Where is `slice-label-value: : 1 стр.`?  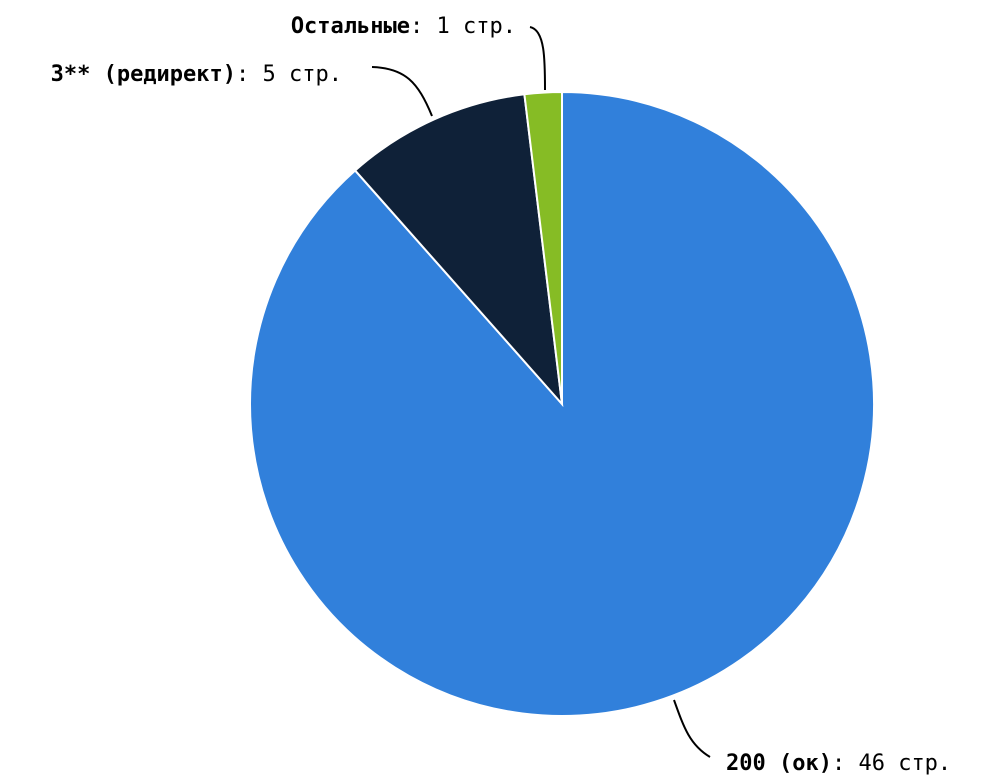
slice-label-value: : 1 стр. is located at coordinates (463, 26).